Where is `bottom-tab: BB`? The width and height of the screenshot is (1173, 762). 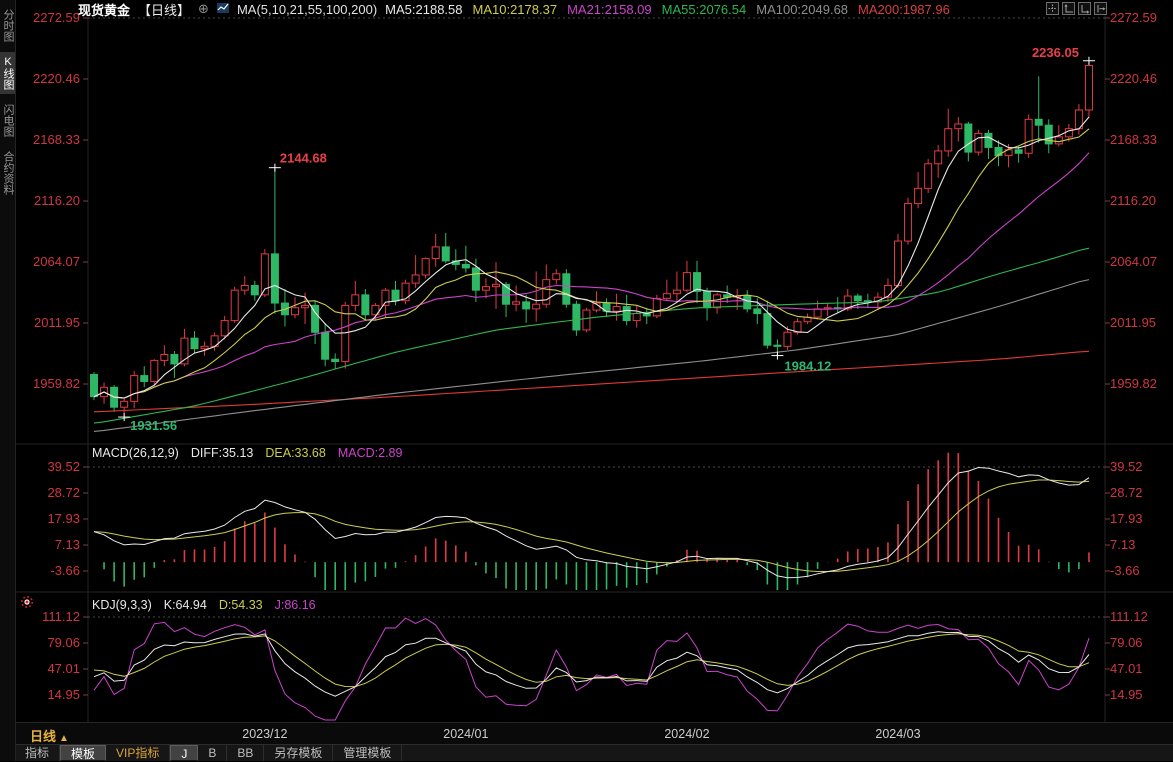 bottom-tab: BB is located at coordinates (246, 753).